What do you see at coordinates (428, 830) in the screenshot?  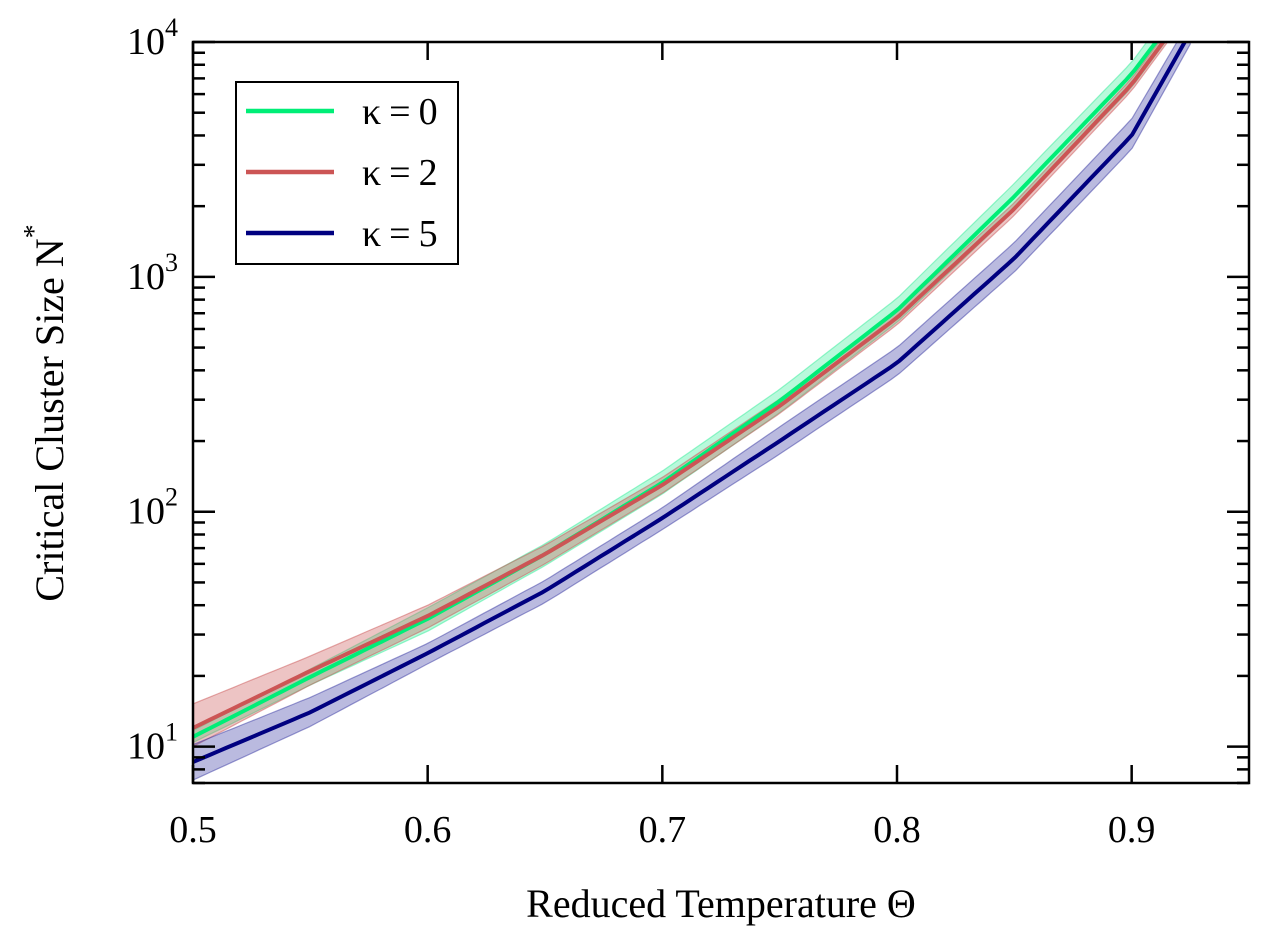 I see `x-tick-label: 0.6` at bounding box center [428, 830].